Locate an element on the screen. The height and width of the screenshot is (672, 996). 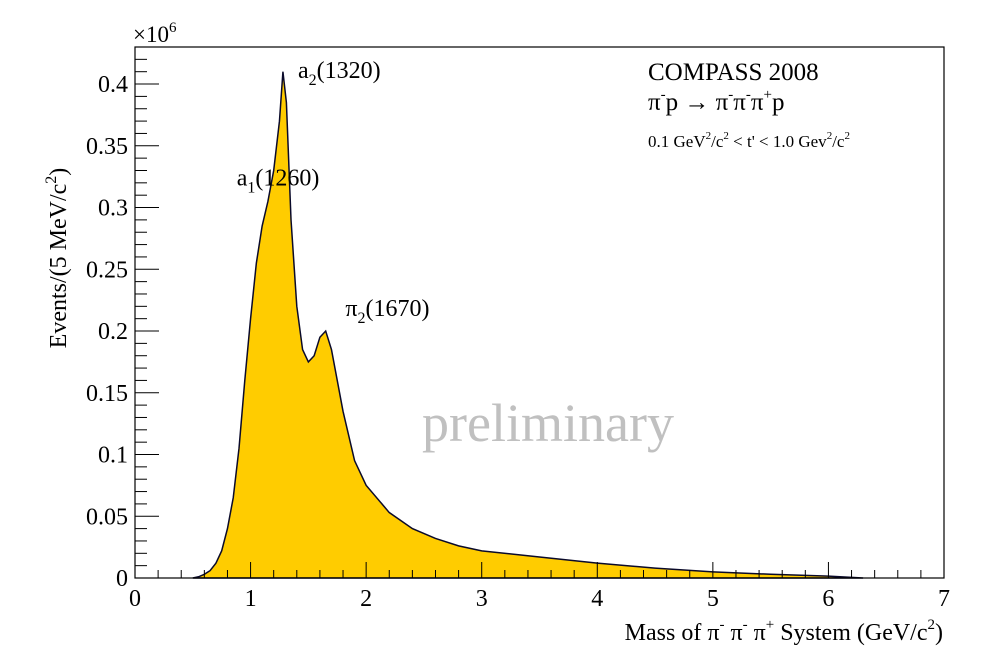
y-axis-label: Events/(5 MeV/c2) is located at coordinates (57, 258).